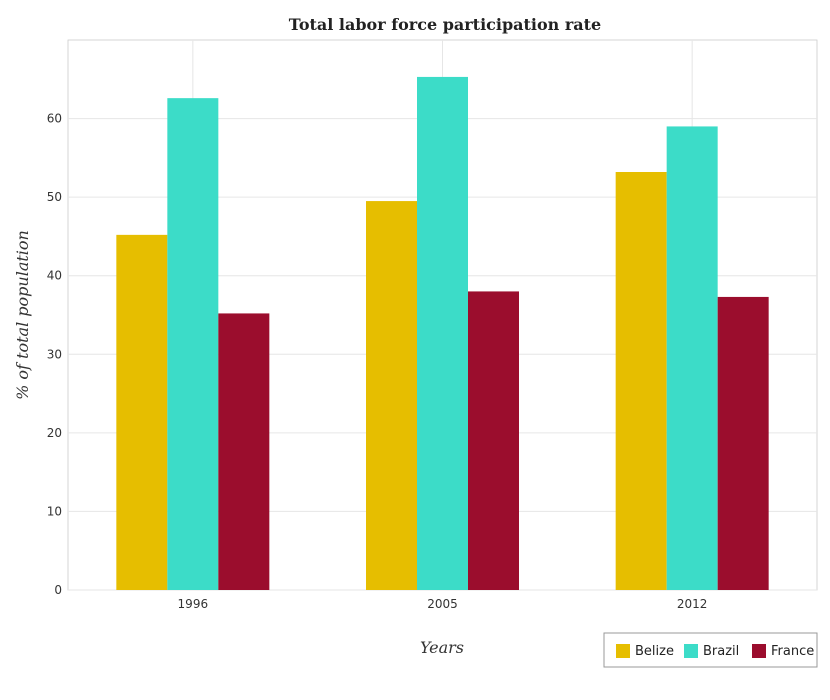 The image size is (830, 700). I want to click on y-tick-label: 40, so click(54, 276).